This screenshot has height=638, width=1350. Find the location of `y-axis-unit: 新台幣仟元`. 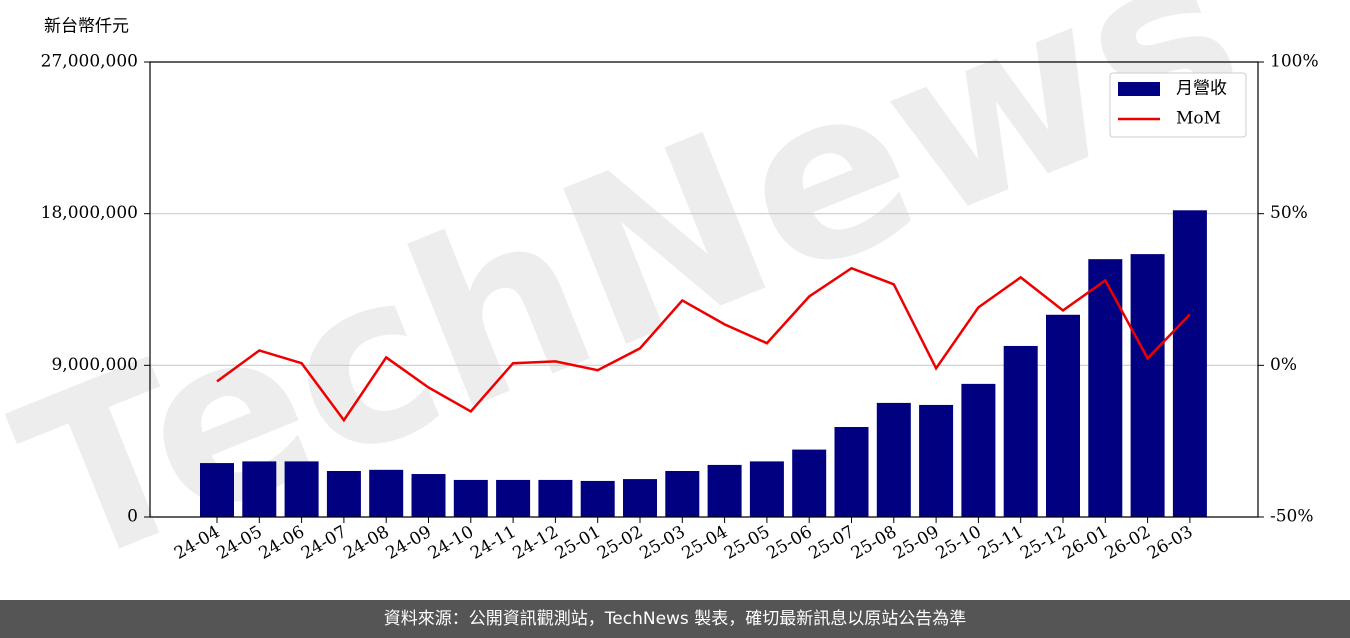

y-axis-unit: 新台幣仟元 is located at coordinates (86, 27).